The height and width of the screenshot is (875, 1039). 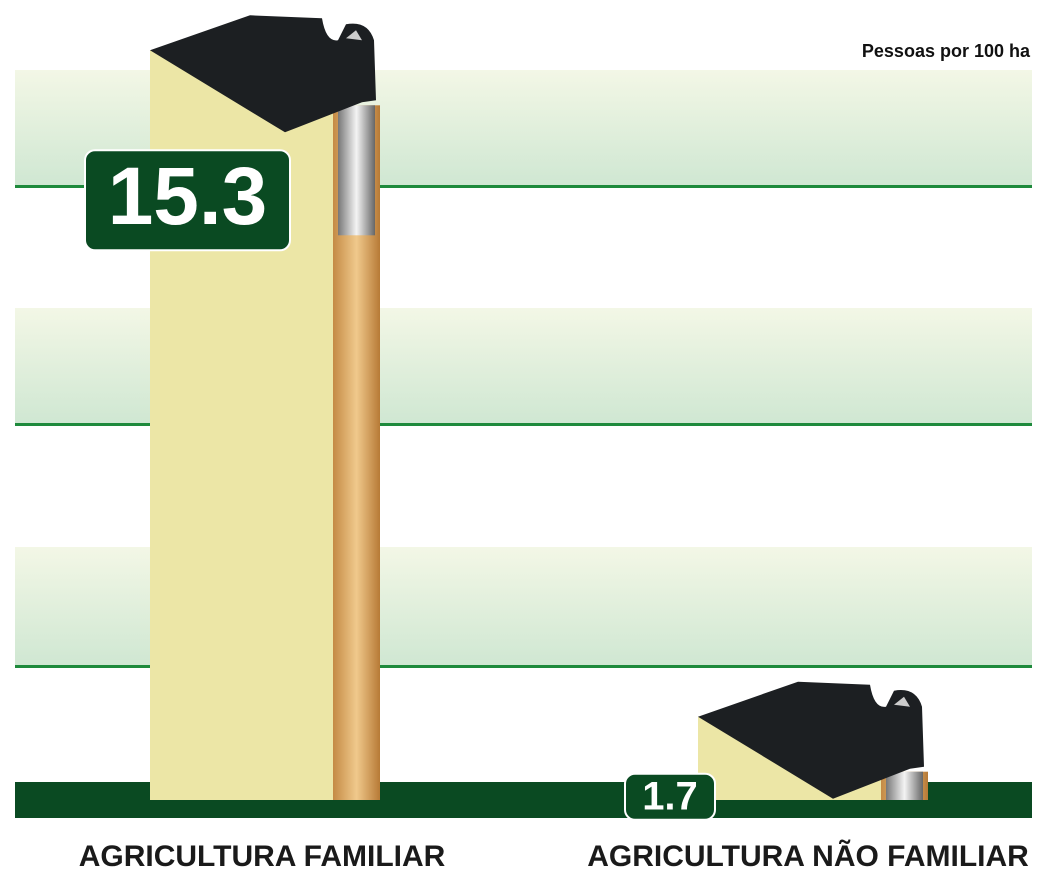 What do you see at coordinates (188, 196) in the screenshot?
I see `value-label: 15.3` at bounding box center [188, 196].